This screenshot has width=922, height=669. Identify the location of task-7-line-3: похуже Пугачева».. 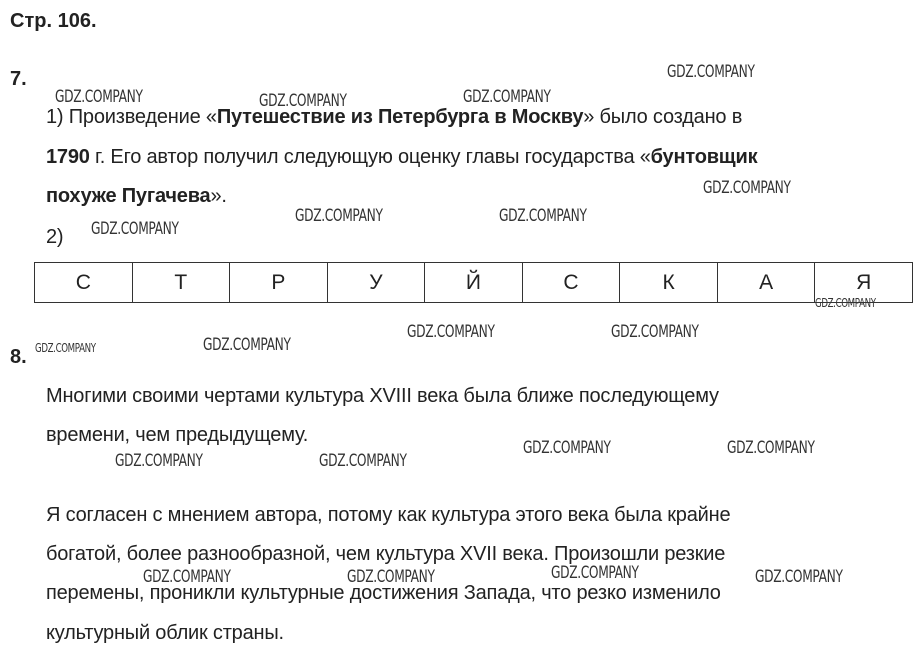
(136, 196).